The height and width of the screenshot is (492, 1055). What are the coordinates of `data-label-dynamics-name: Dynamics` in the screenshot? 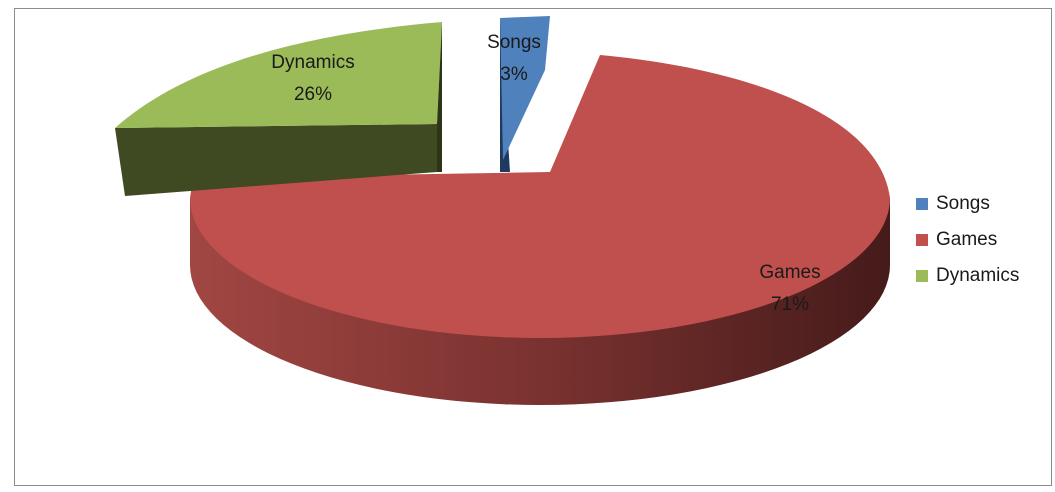 It's located at (312, 62).